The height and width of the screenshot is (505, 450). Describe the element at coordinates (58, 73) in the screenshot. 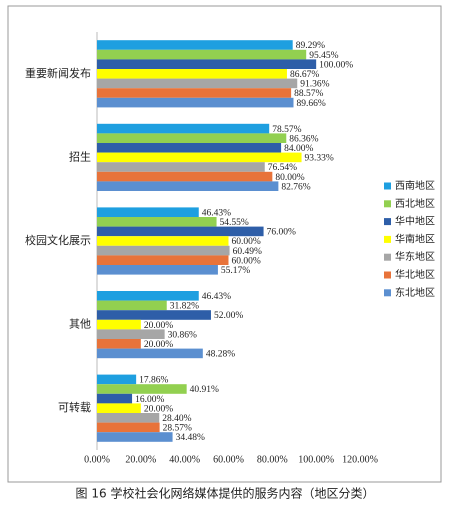

I see `category-label: 重要新闻发布` at that location.